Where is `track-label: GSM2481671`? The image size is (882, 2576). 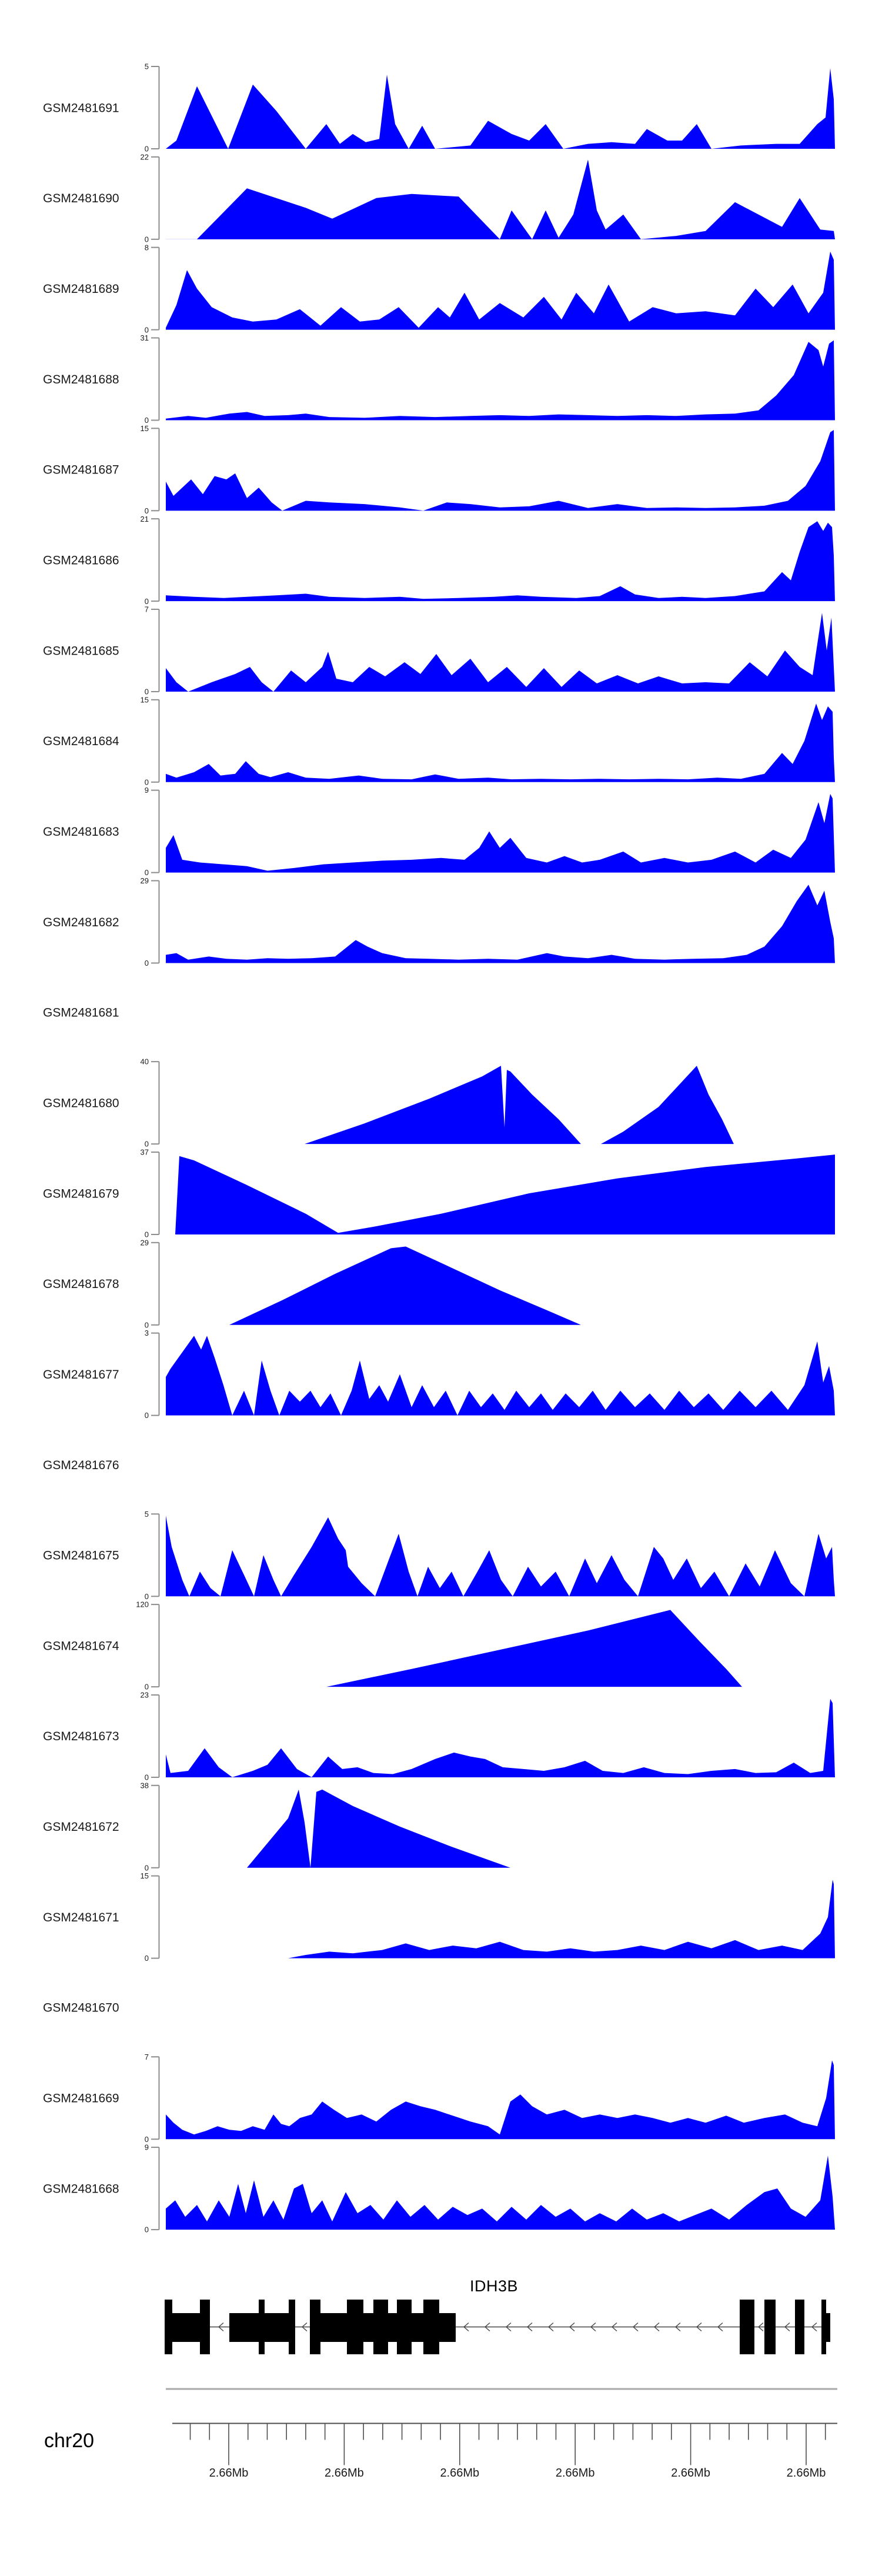
track-label: GSM2481671 is located at coordinates (81, 1917).